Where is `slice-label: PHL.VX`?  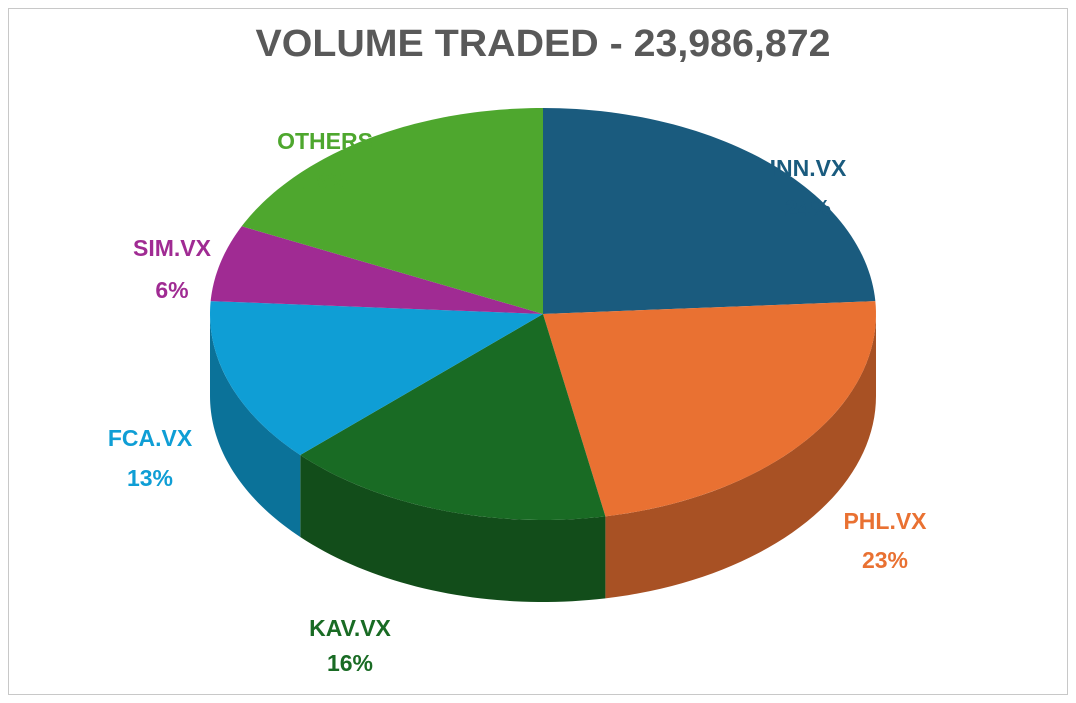 slice-label: PHL.VX is located at coordinates (885, 521).